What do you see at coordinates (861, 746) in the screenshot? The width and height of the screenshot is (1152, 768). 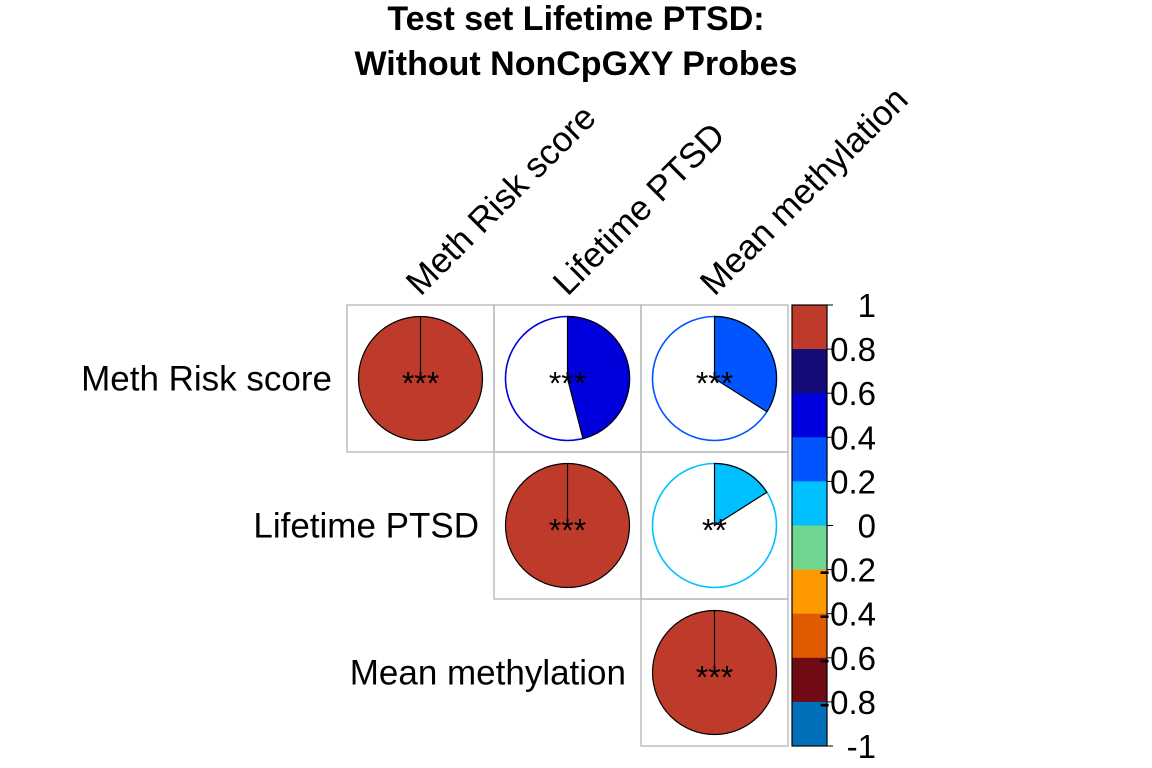 I see `colorbar-tick-label: -1` at bounding box center [861, 746].